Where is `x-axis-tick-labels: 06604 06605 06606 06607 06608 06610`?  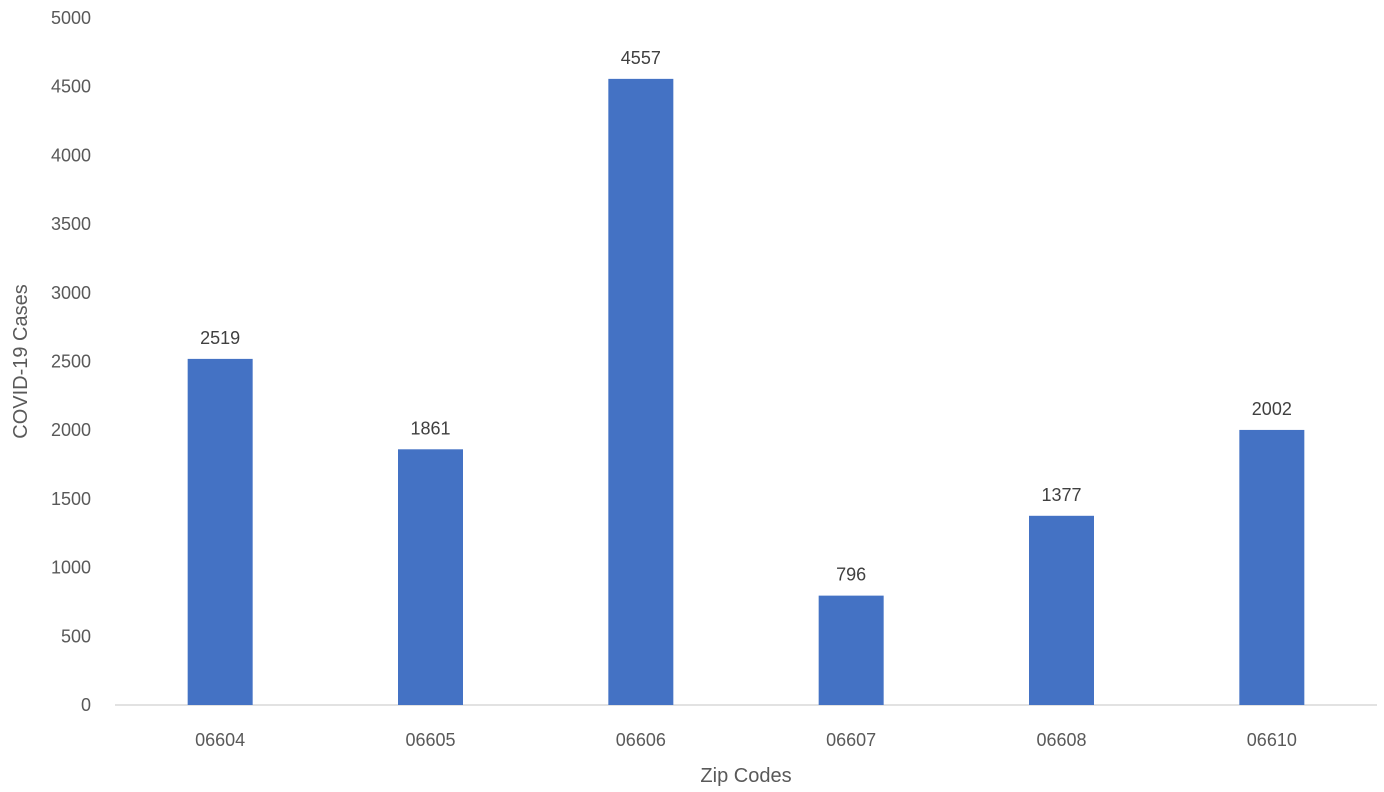
x-axis-tick-labels: 06604 06605 06606 06607 06608 06610 is located at coordinates (746, 740).